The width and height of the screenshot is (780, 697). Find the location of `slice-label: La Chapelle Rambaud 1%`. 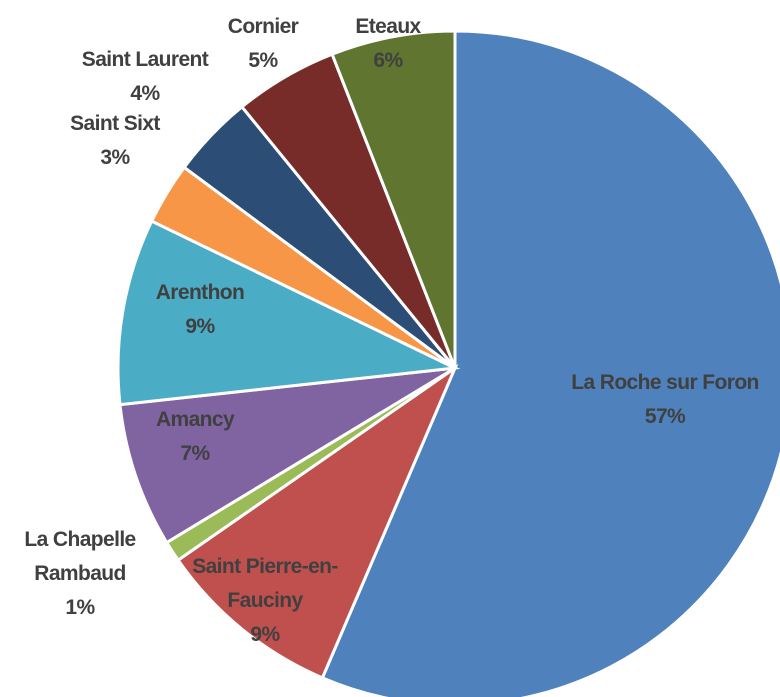

slice-label: La Chapelle Rambaud 1% is located at coordinates (80, 574).